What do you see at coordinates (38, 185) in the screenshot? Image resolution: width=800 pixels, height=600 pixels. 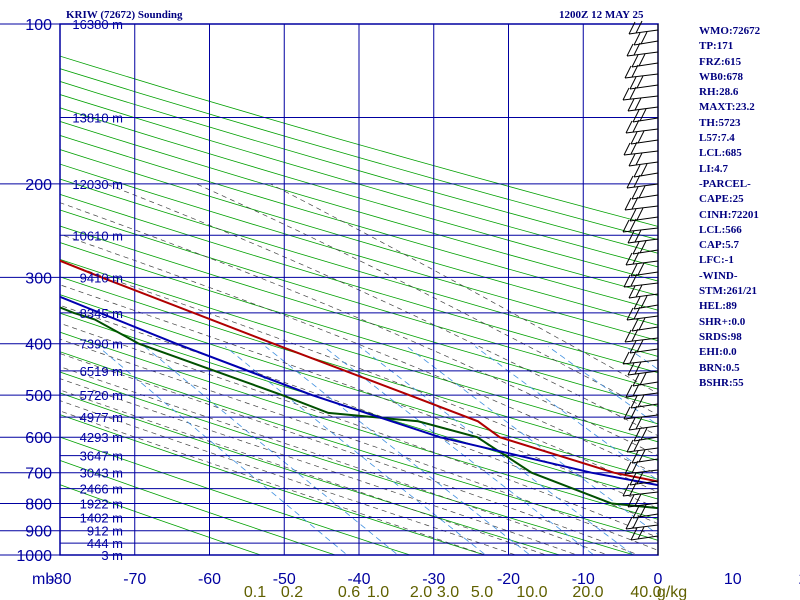 I see `pressure-tick-label: 200` at bounding box center [38, 185].